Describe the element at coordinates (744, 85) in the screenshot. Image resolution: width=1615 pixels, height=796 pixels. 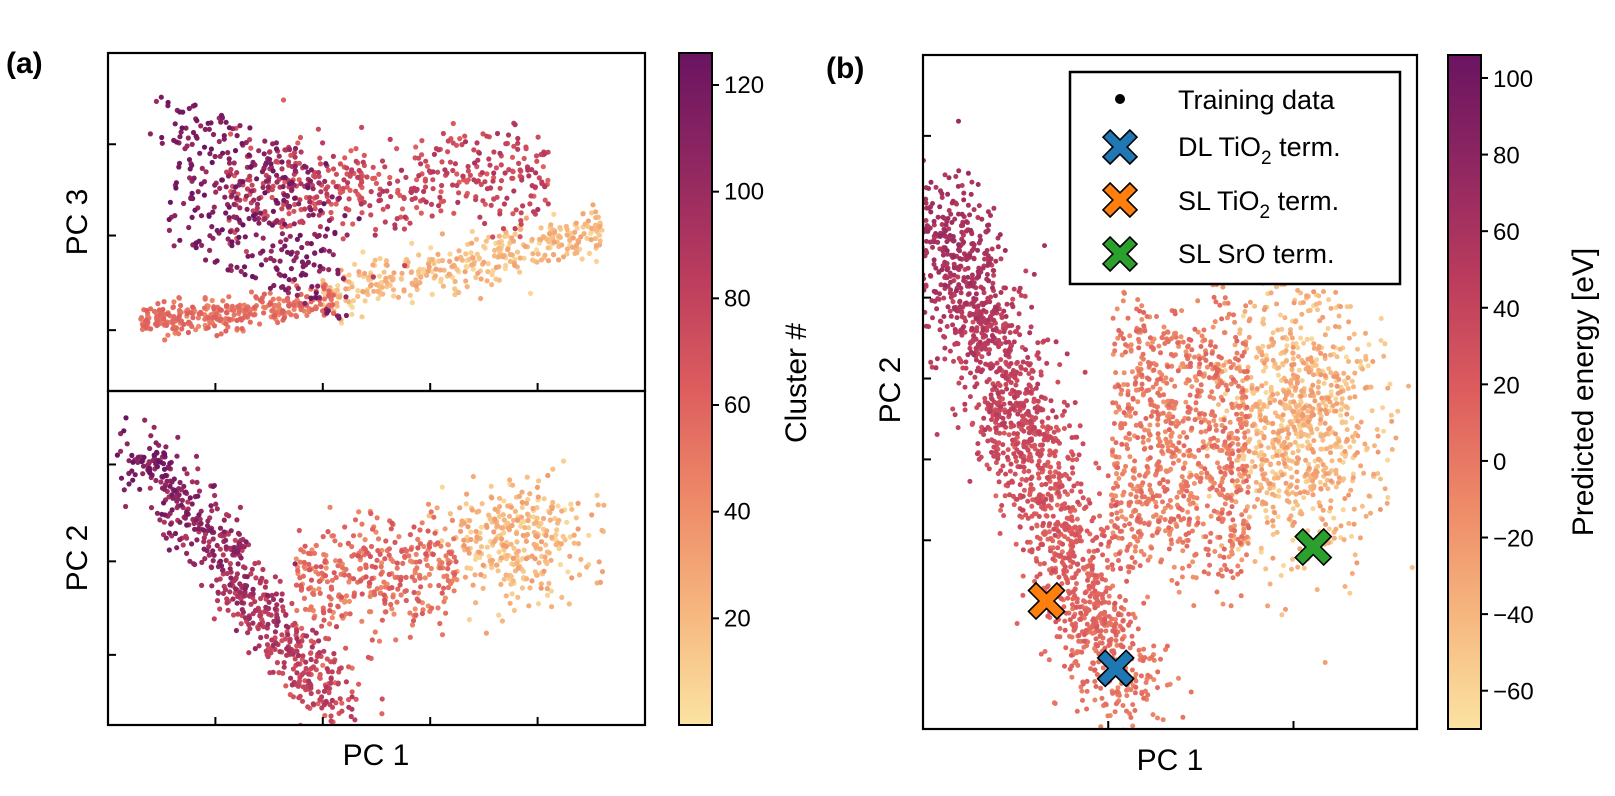
I see `cluster-colorbar-tick-label: 120` at that location.